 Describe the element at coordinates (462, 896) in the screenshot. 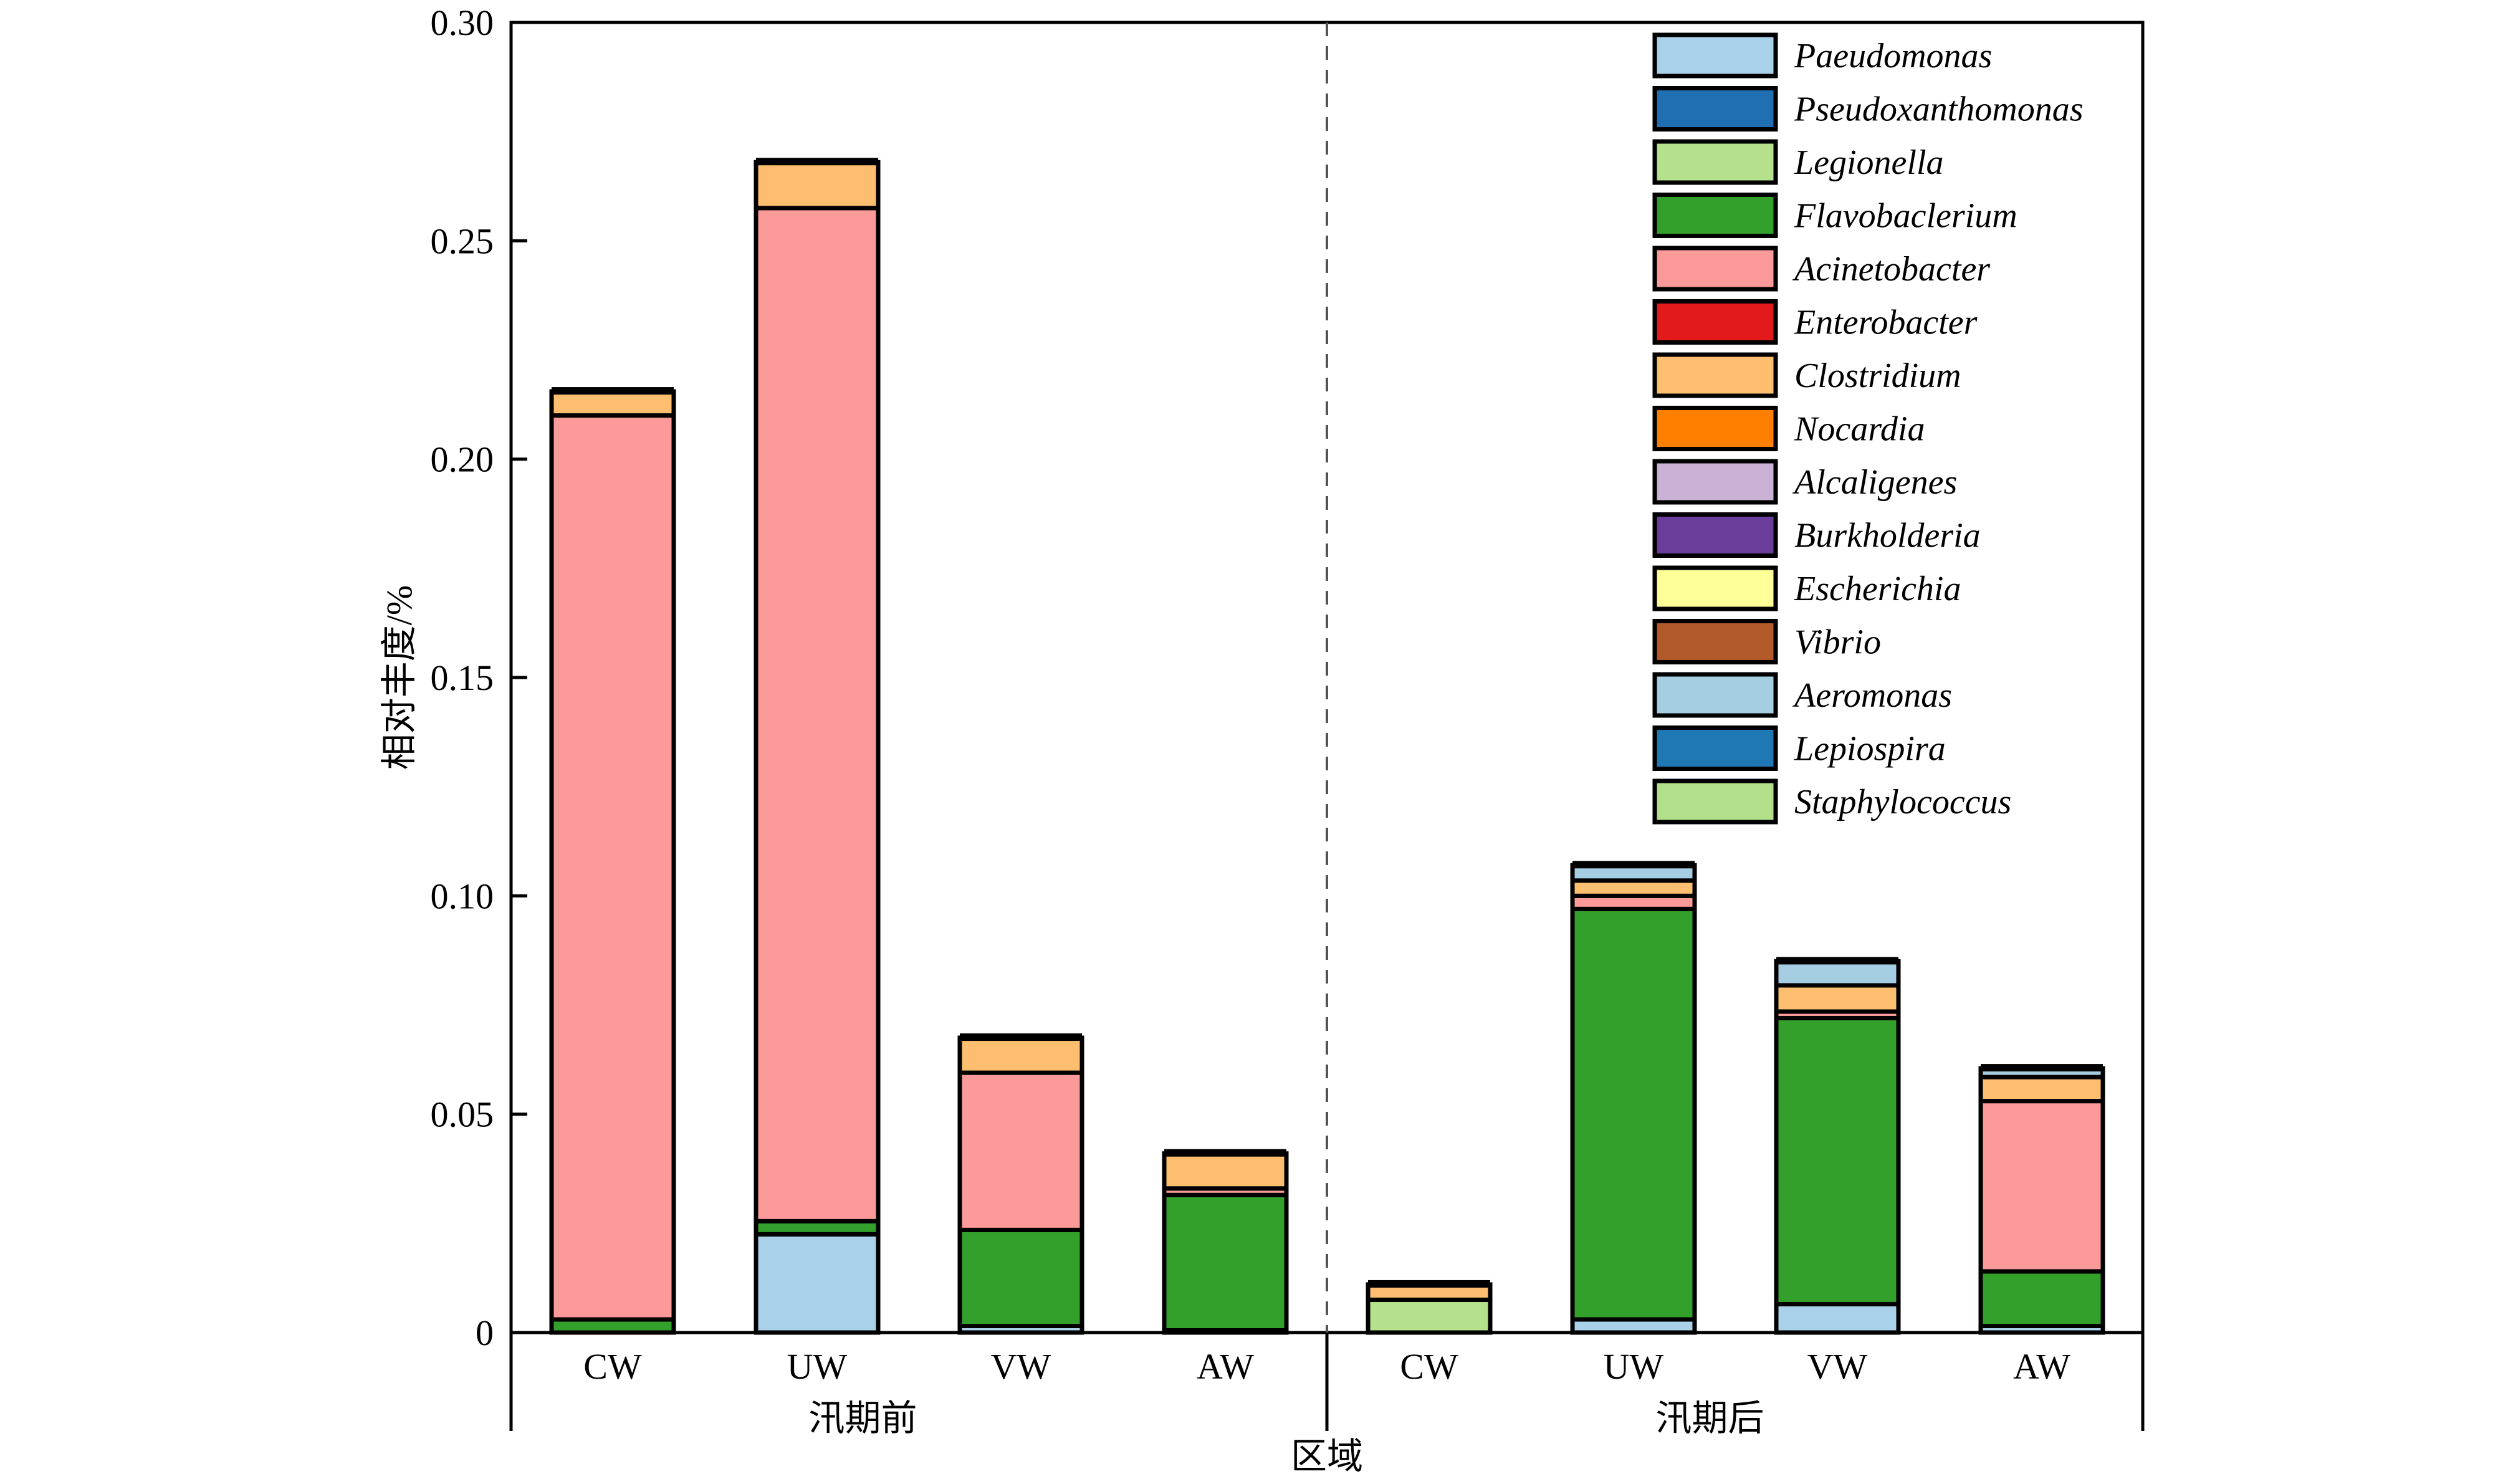

I see `y-tick-label-2: 0.10` at that location.